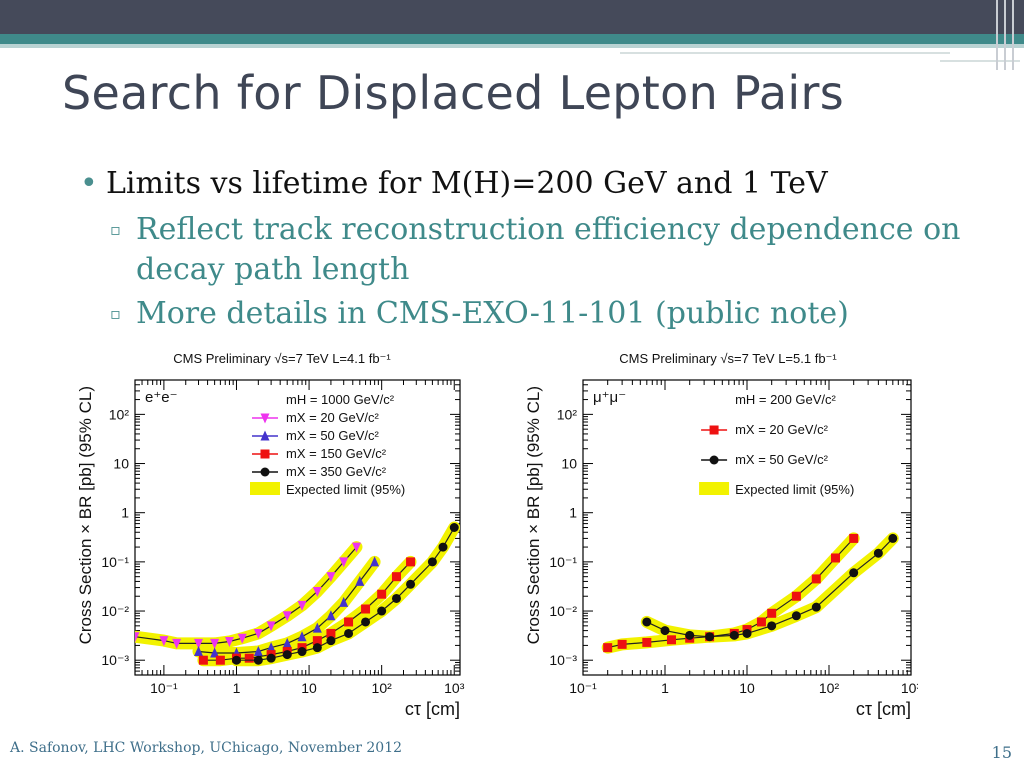  I want to click on header-stripe-light, so click(512, 46).